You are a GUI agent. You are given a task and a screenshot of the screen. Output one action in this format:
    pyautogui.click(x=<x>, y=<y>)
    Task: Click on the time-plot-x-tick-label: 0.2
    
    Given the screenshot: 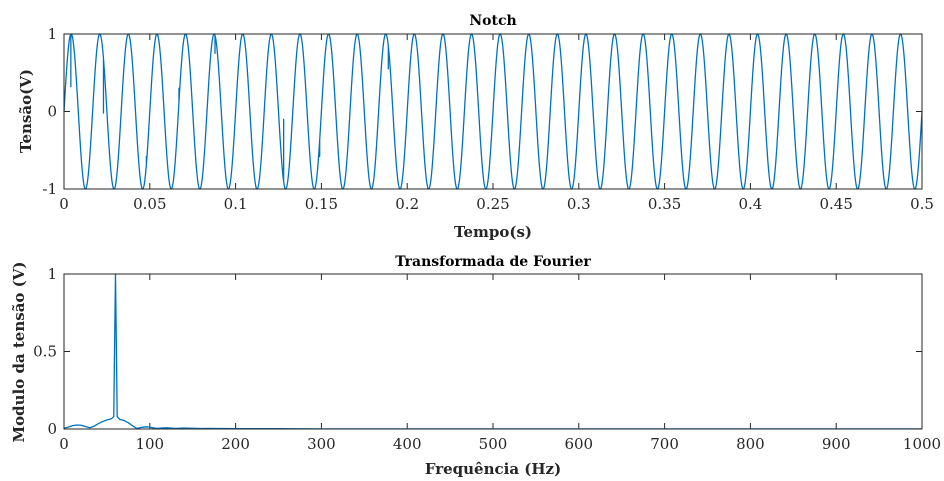 What is the action you would take?
    pyautogui.click(x=407, y=204)
    